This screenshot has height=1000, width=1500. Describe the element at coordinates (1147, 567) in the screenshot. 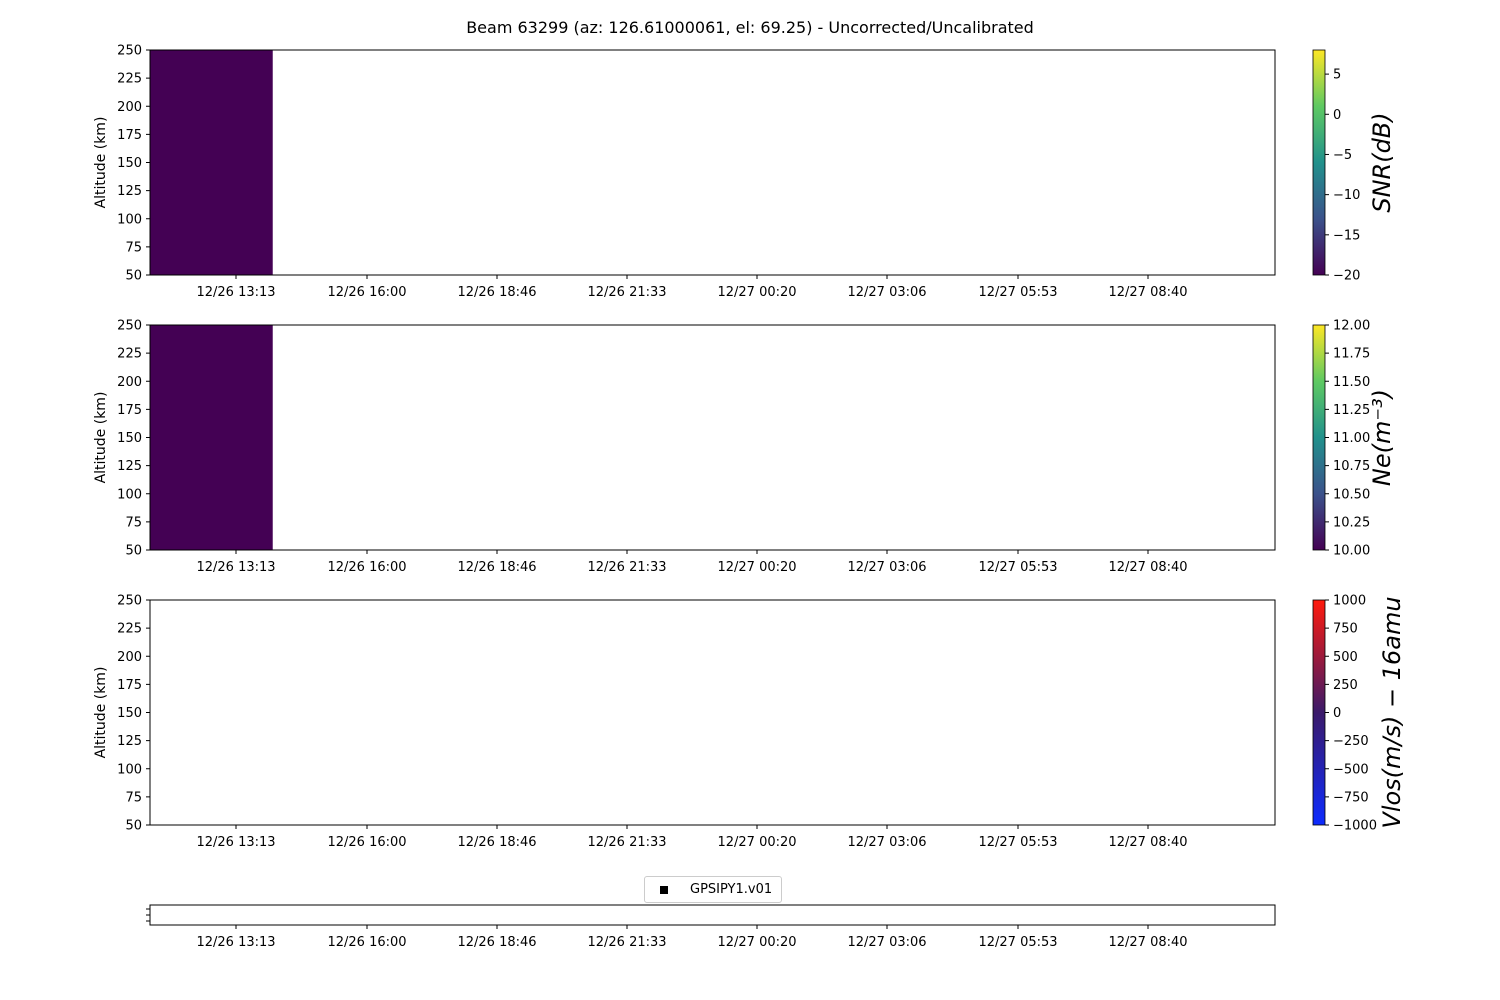

I see `ne-xtick-label: 12/27 08:40` at that location.